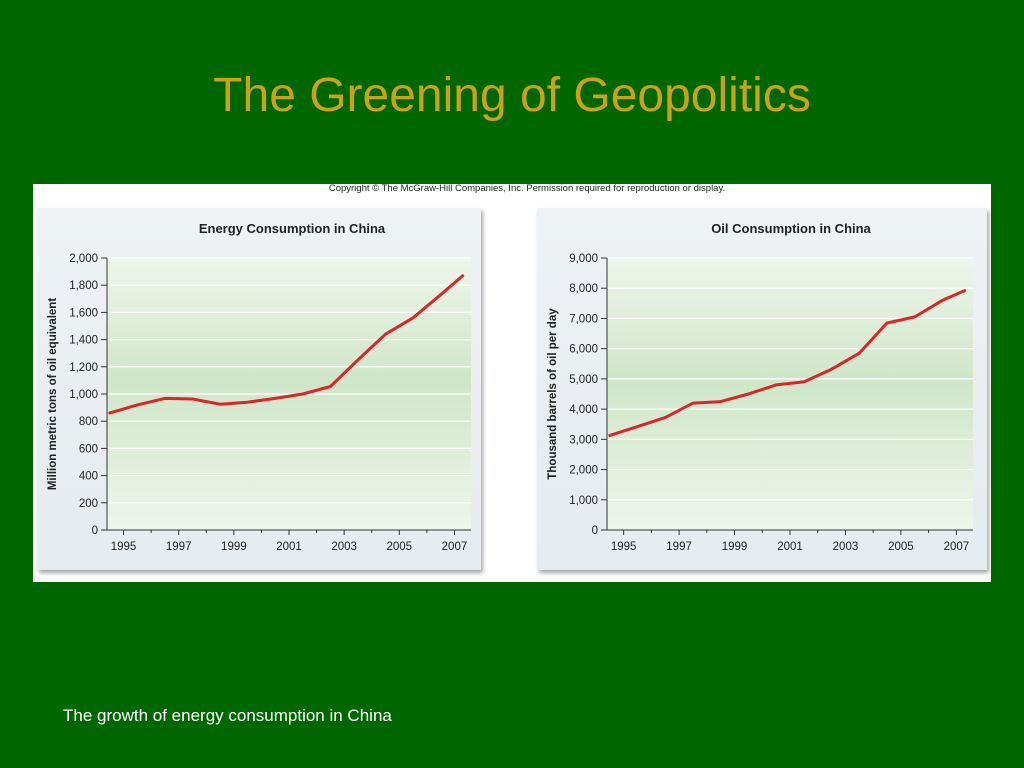 The image size is (1024, 768). Describe the element at coordinates (88, 477) in the screenshot. I see `y-tick-label: 400` at that location.